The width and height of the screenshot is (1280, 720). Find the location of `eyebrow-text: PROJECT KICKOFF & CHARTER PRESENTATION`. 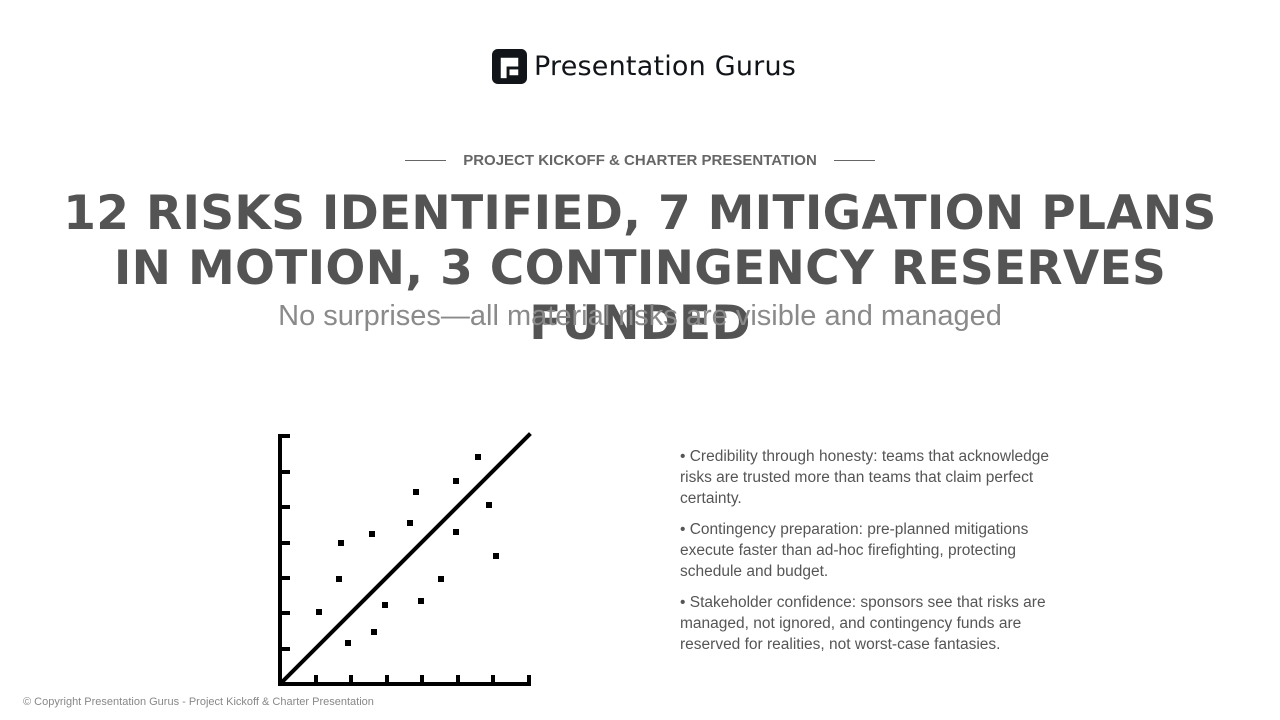

eyebrow-text: PROJECT KICKOFF & CHARTER PRESENTATION is located at coordinates (640, 160).